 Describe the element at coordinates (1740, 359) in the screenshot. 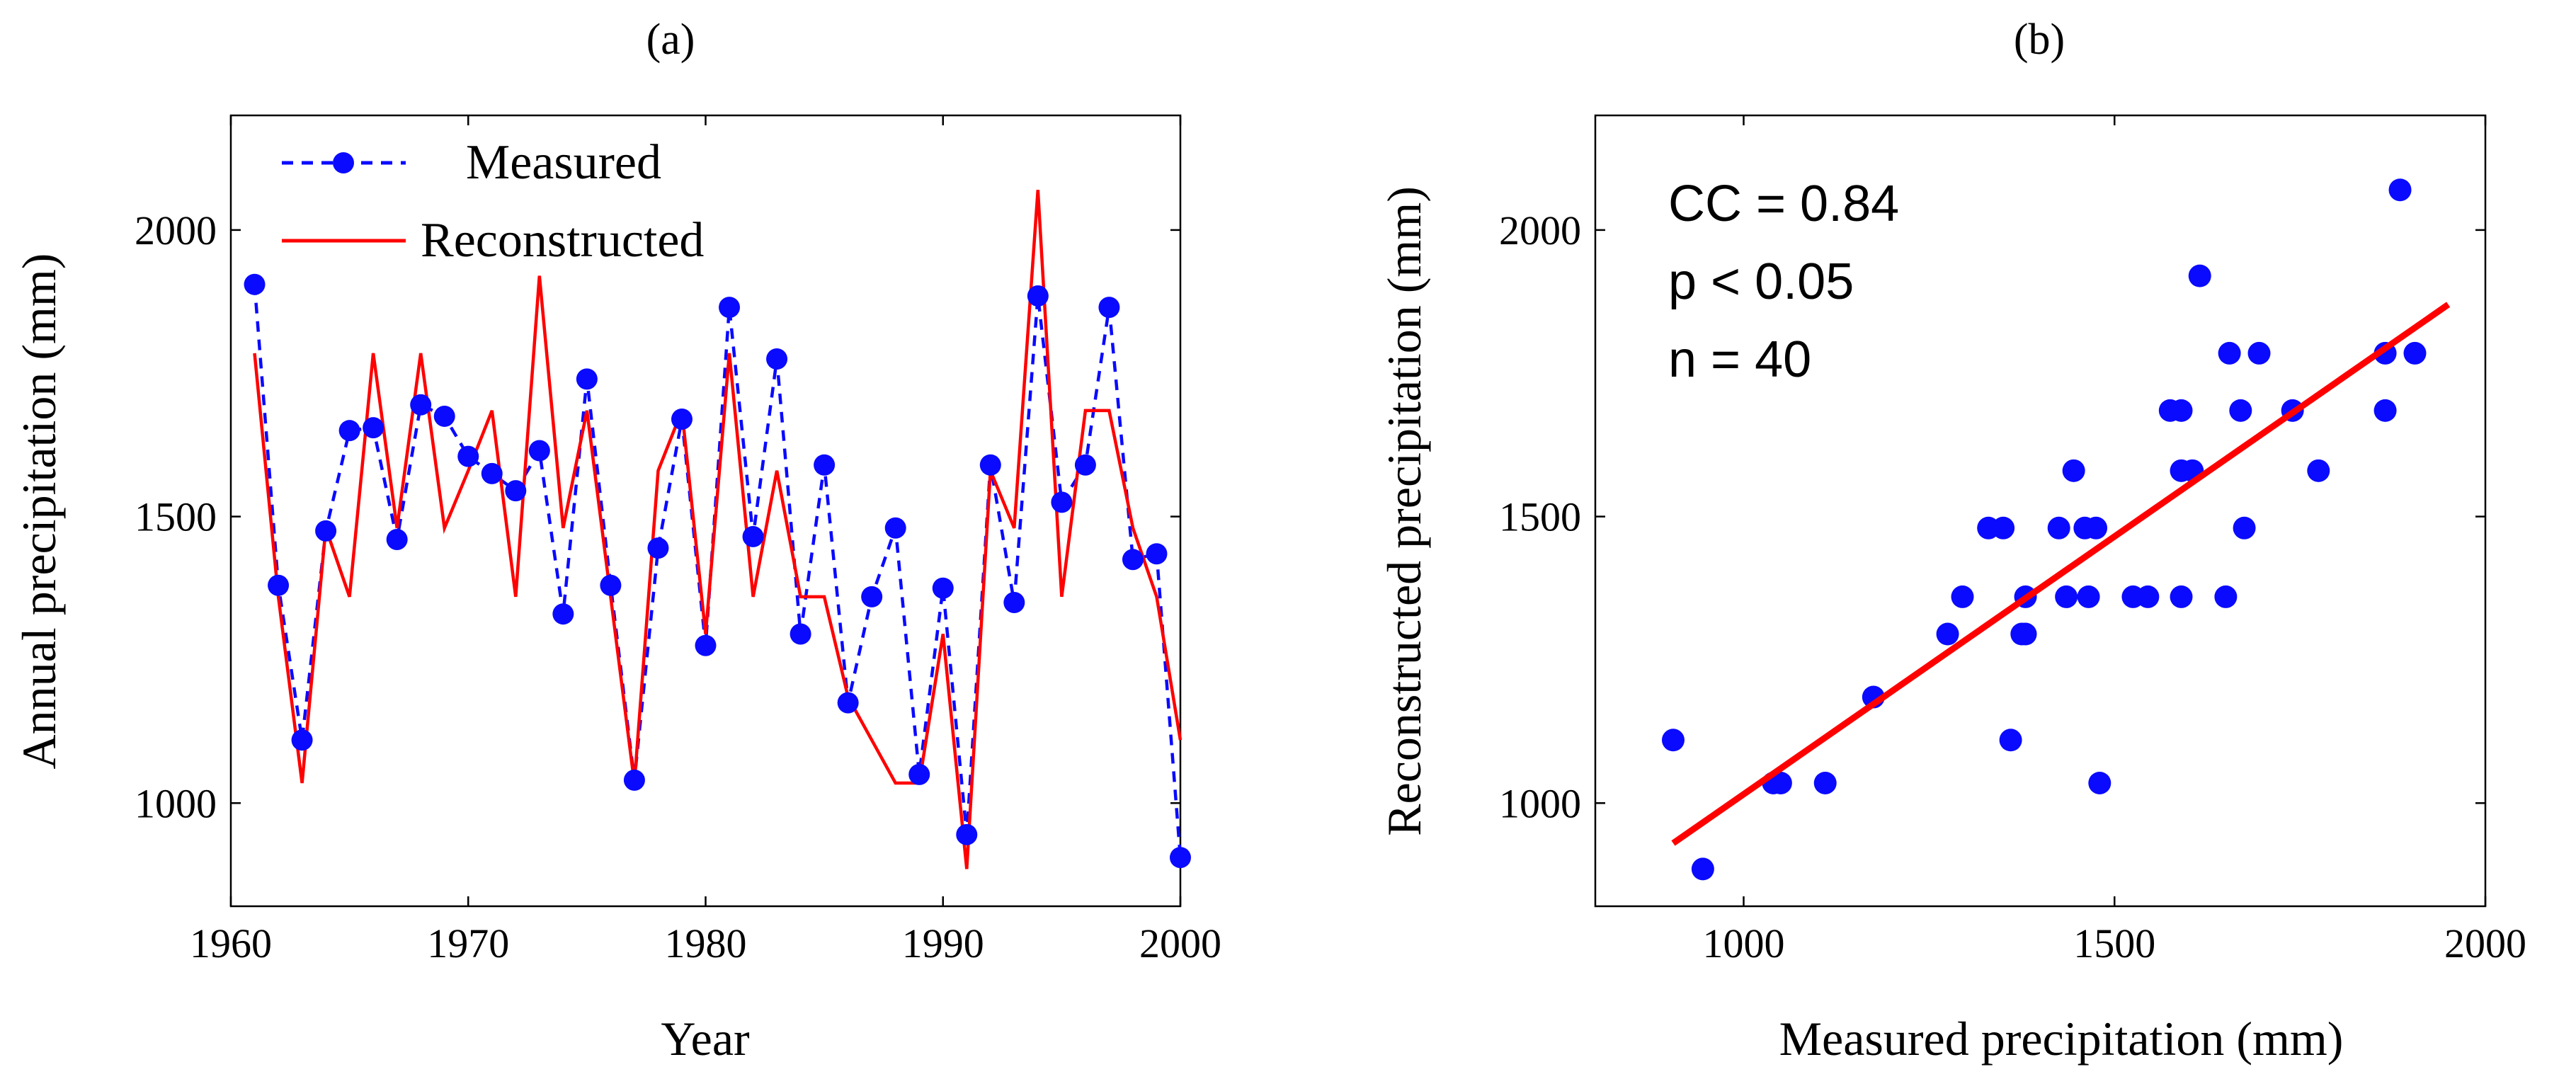

I see `annotation-n: n = 40` at that location.